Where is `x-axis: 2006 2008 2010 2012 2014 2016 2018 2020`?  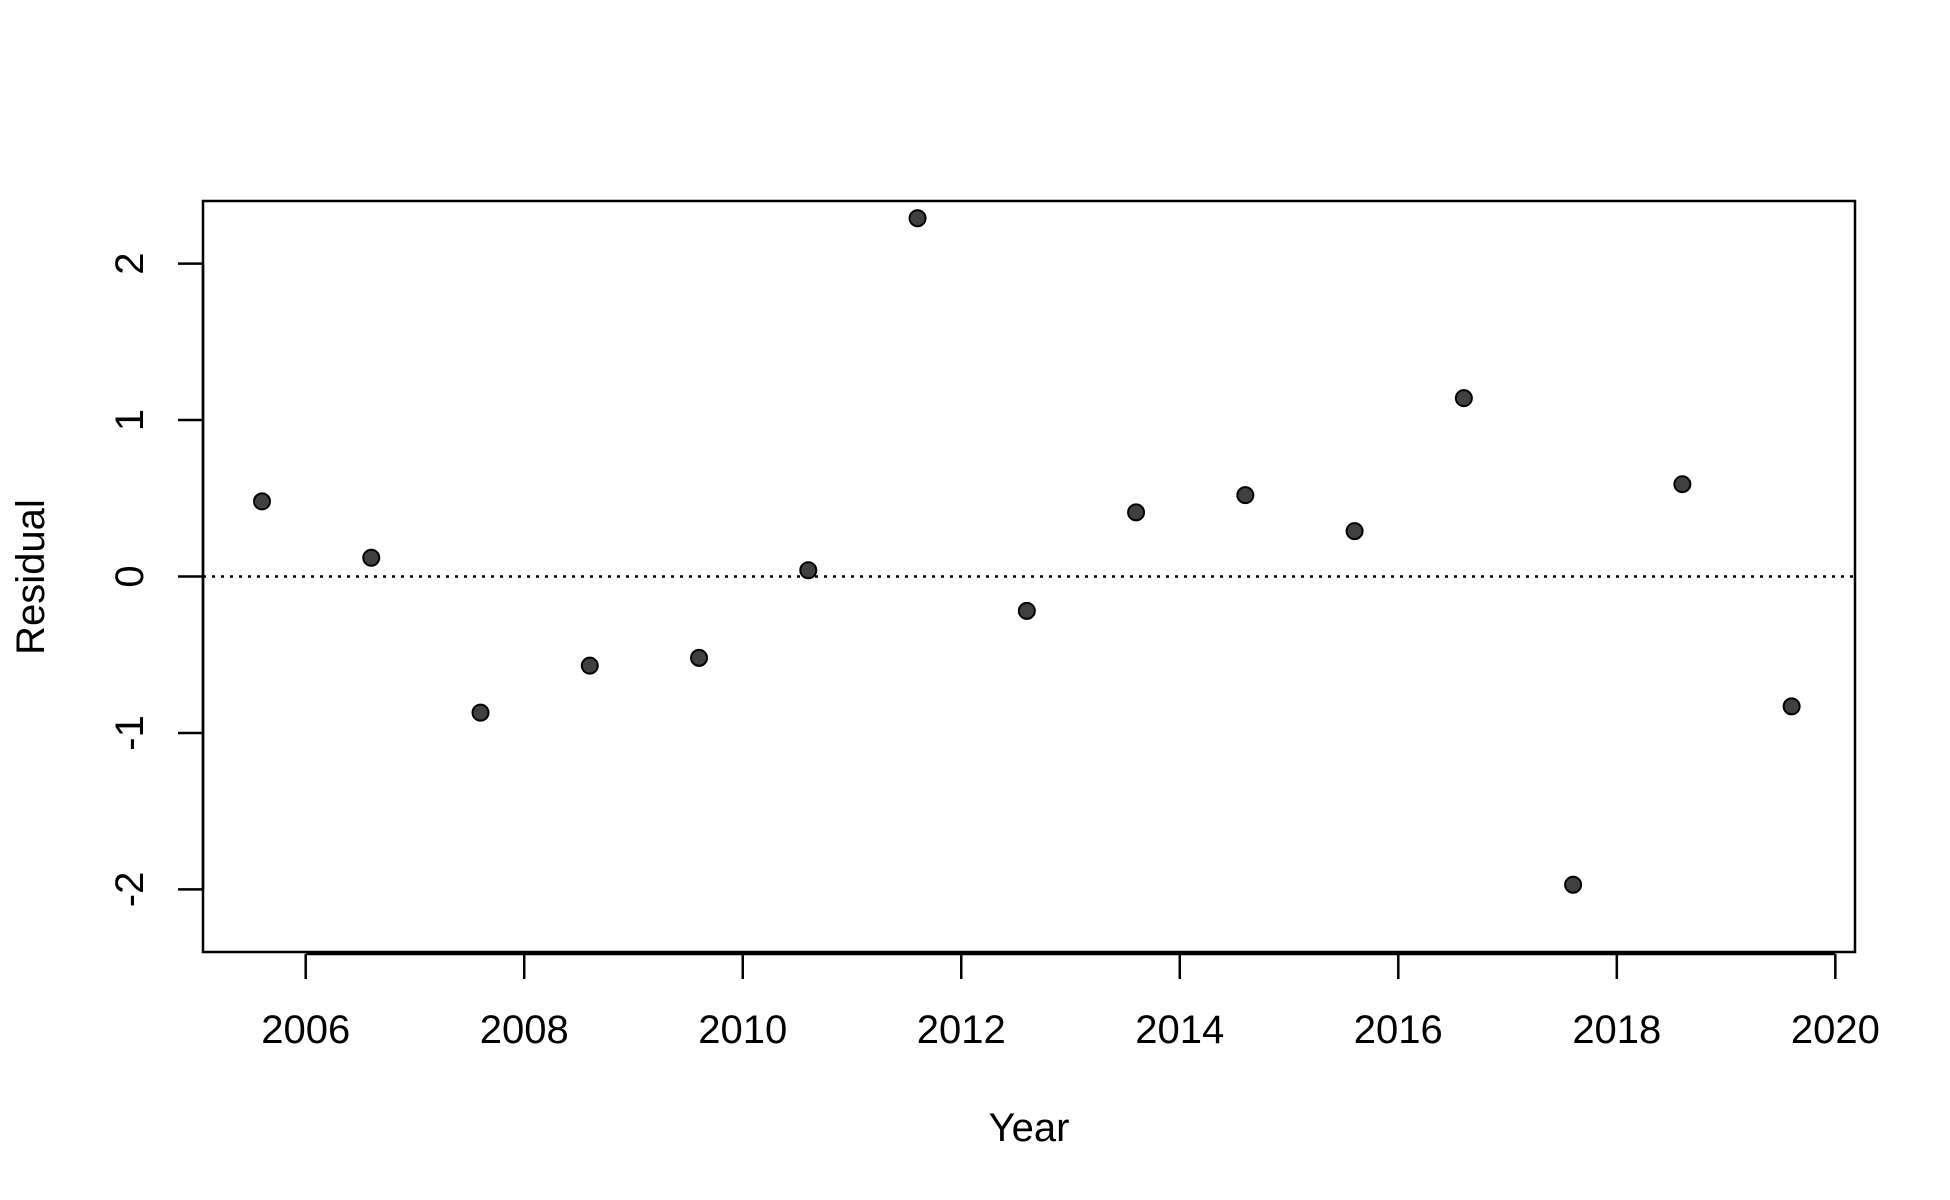 x-axis: 2006 2008 2010 2012 2014 2016 2018 2020 is located at coordinates (1070, 1002).